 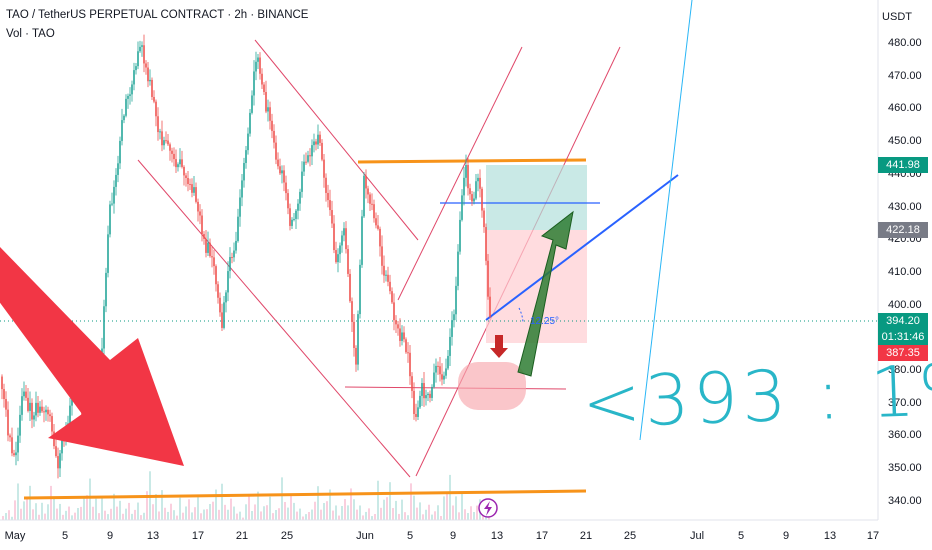 I want to click on small-down-arrow, so click(x=499, y=346).